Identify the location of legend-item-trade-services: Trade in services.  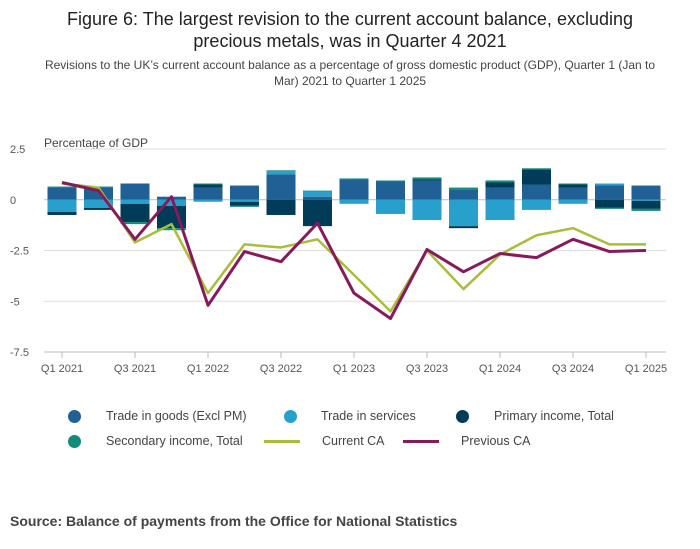
(350, 416).